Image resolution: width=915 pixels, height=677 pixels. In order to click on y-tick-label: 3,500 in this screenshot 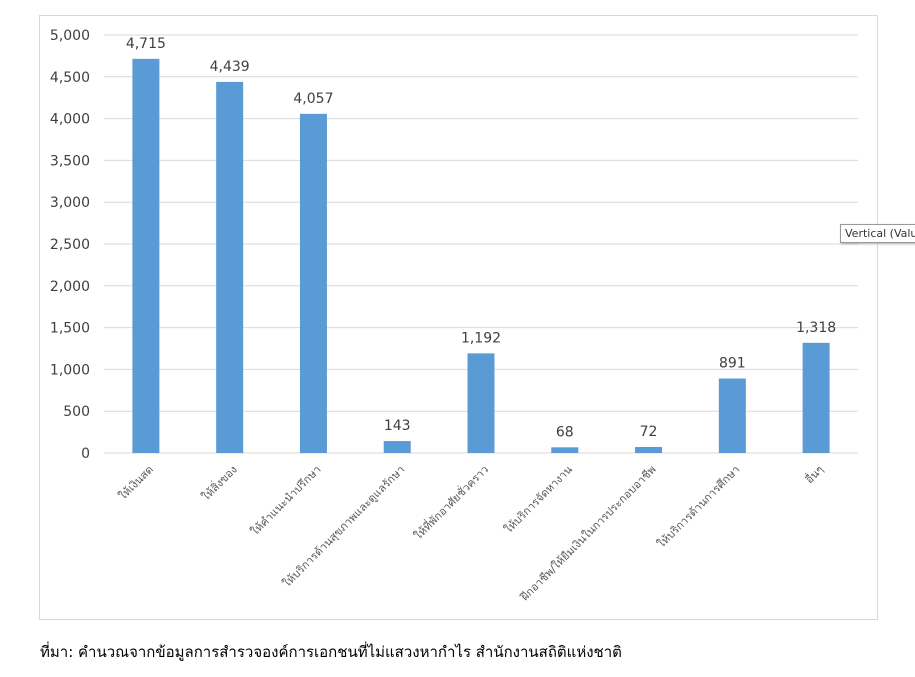, I will do `click(70, 161)`.